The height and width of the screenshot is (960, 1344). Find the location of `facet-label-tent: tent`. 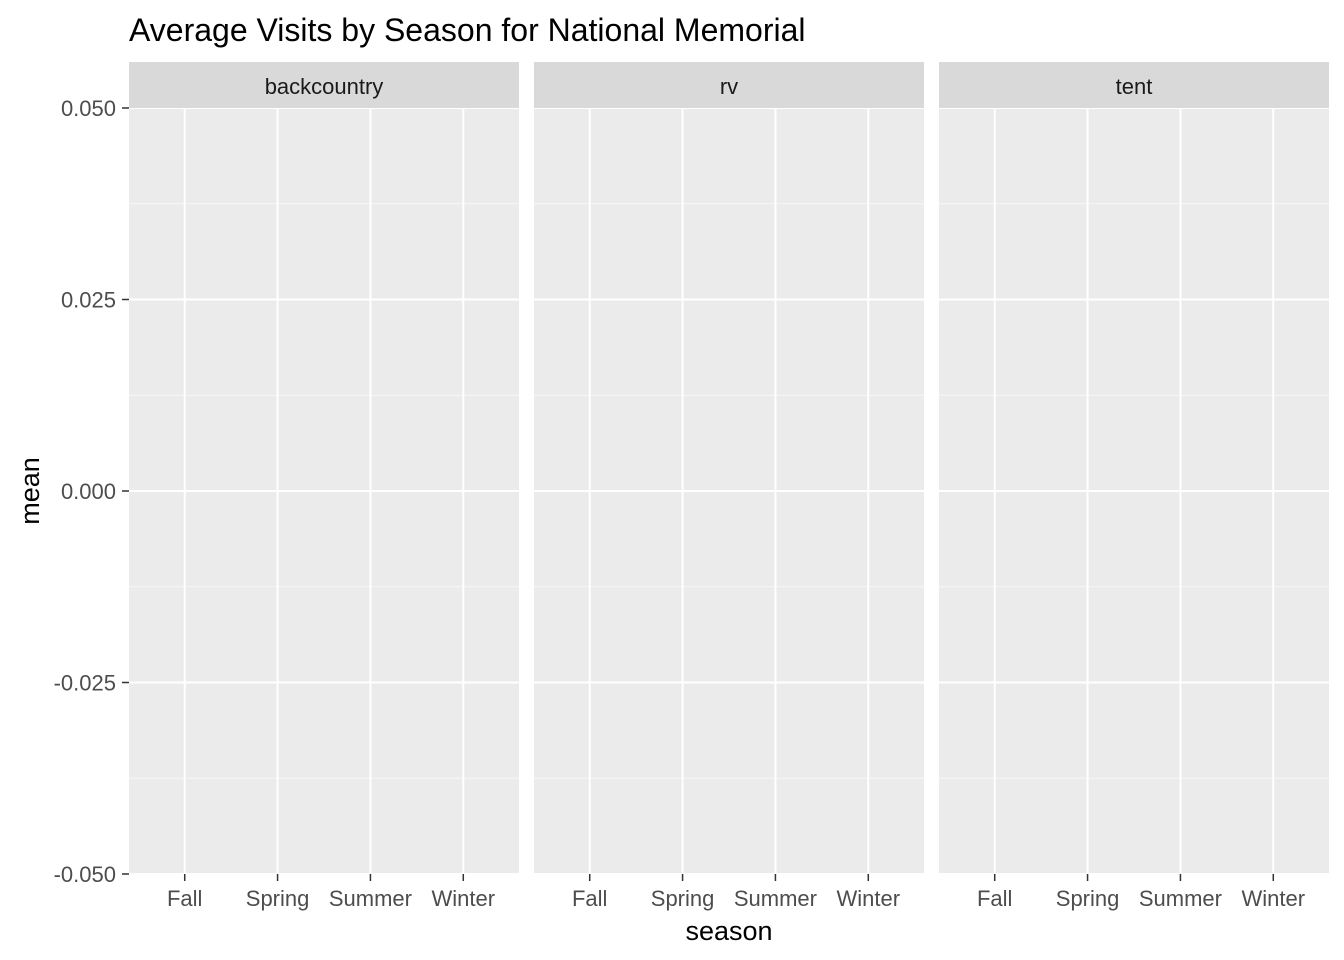

facet-label-tent: tent is located at coordinates (1134, 86).